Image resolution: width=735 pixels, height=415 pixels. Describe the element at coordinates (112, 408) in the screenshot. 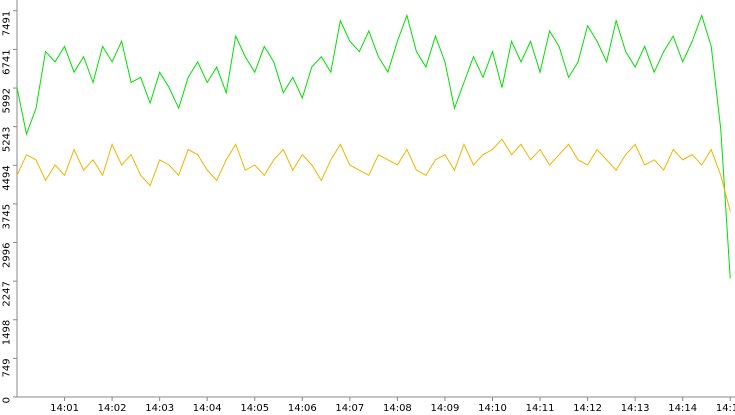

I see `x-tick-label: 14:02` at that location.